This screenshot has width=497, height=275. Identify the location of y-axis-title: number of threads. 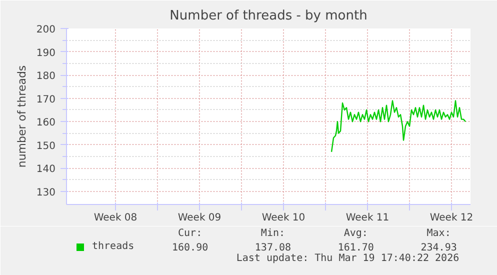
(21, 116).